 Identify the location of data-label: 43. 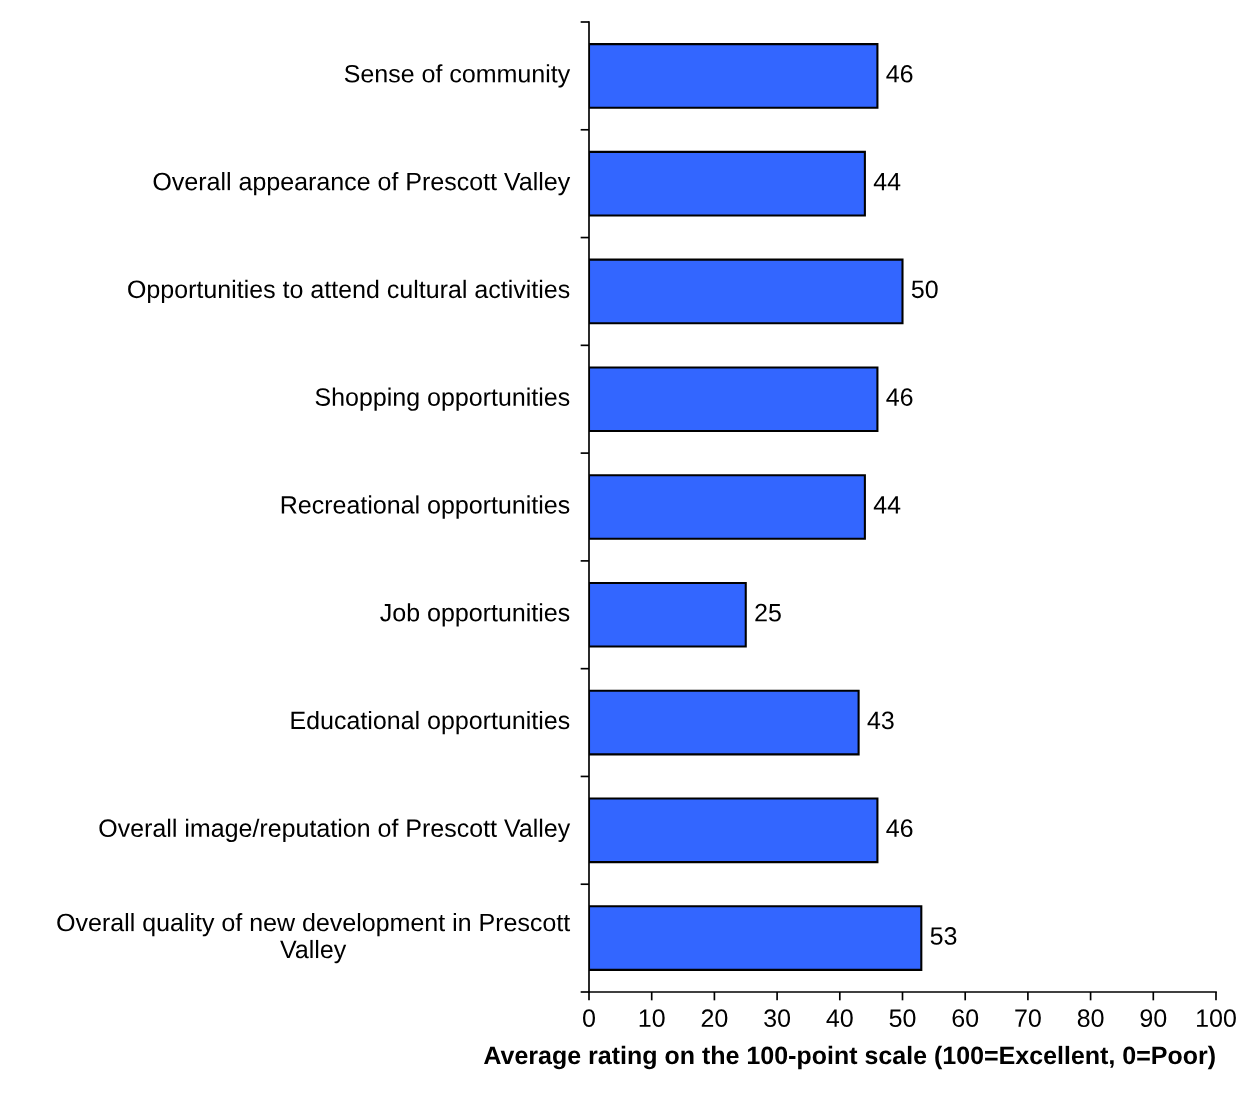
(880, 720).